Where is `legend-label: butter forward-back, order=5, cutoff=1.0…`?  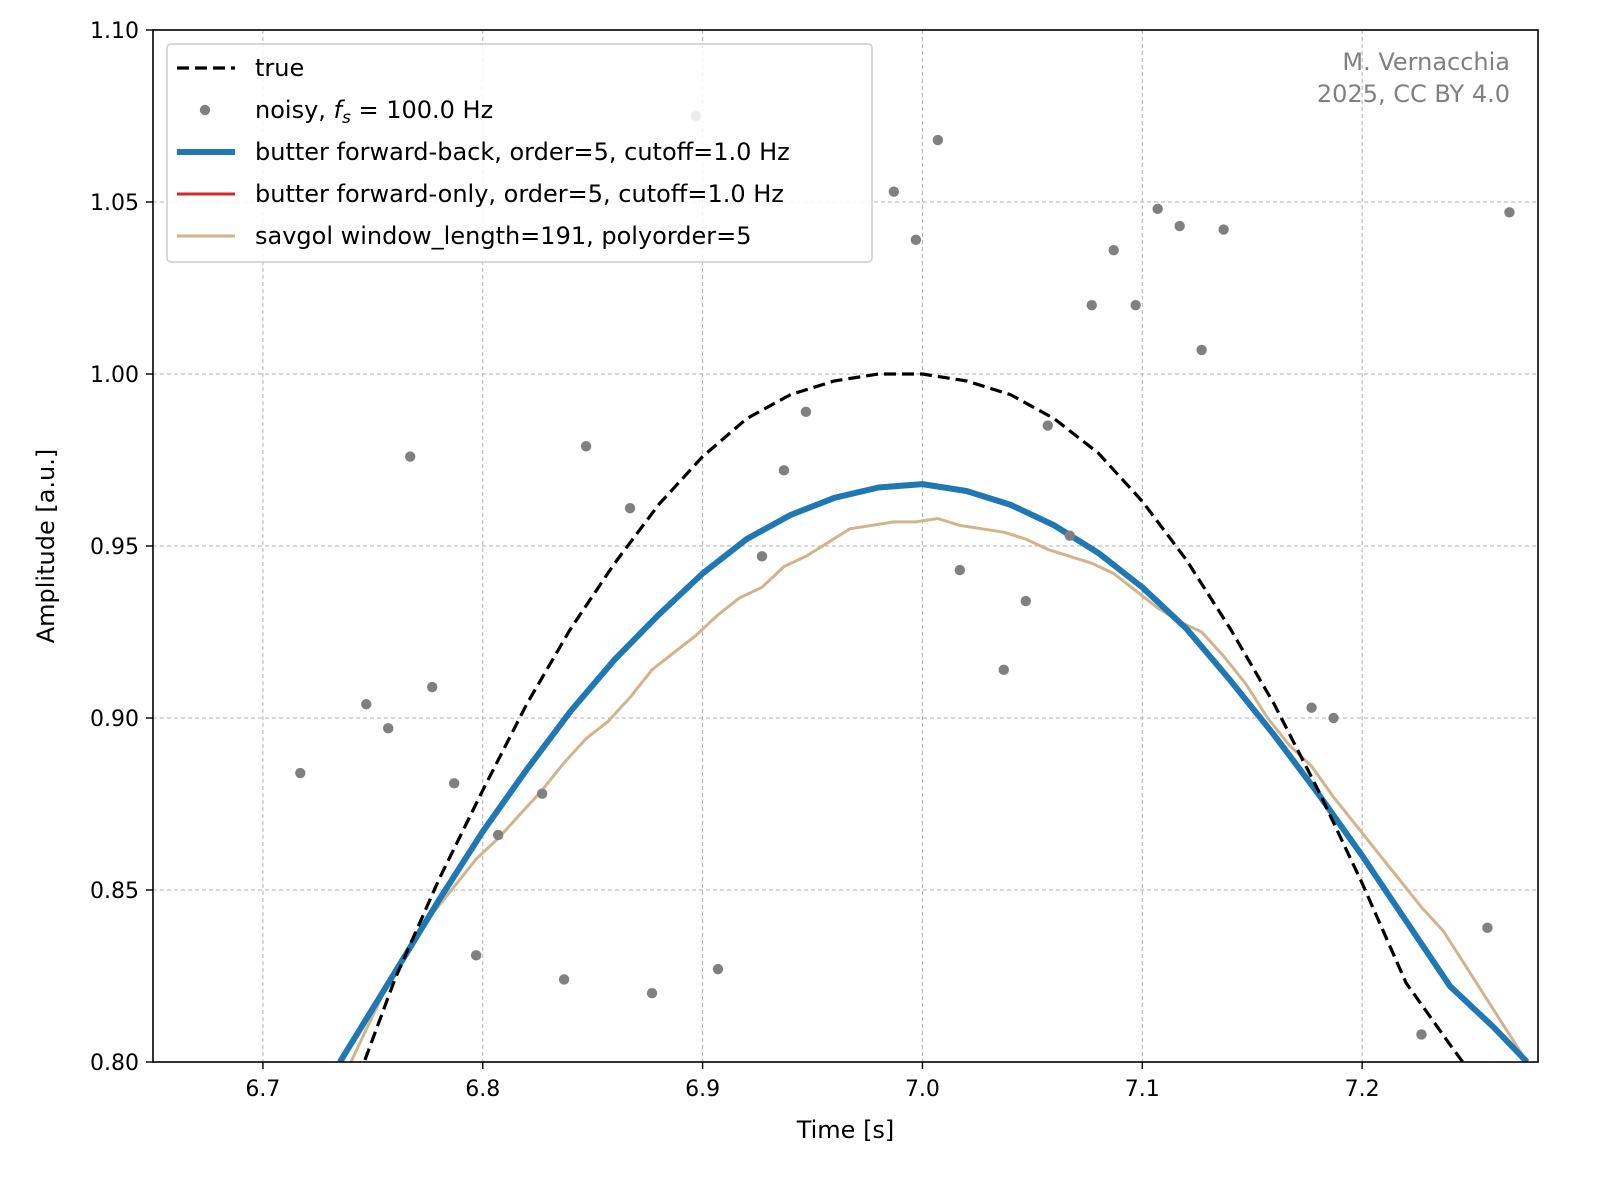 legend-label: butter forward-back, order=5, cutoff=1.0… is located at coordinates (522, 152).